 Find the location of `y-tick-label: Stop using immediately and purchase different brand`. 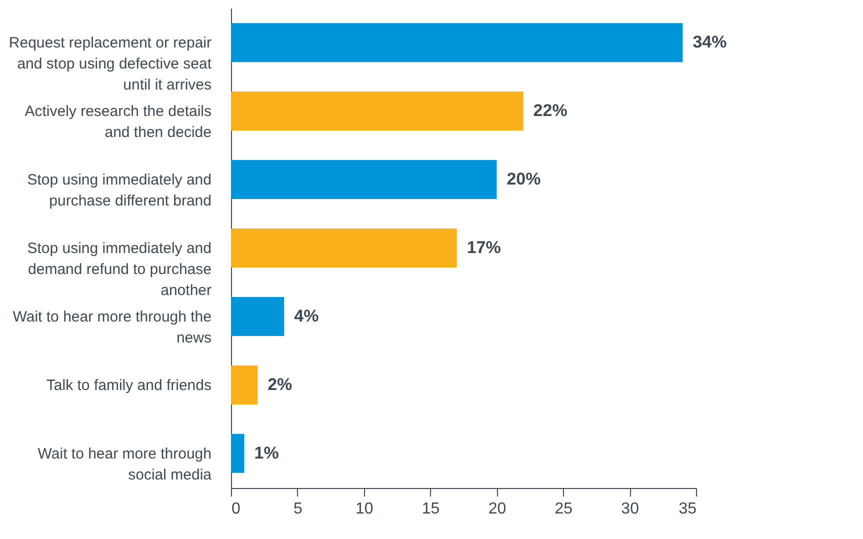

y-tick-label: Stop using immediately and purchase different brand is located at coordinates (119, 191).